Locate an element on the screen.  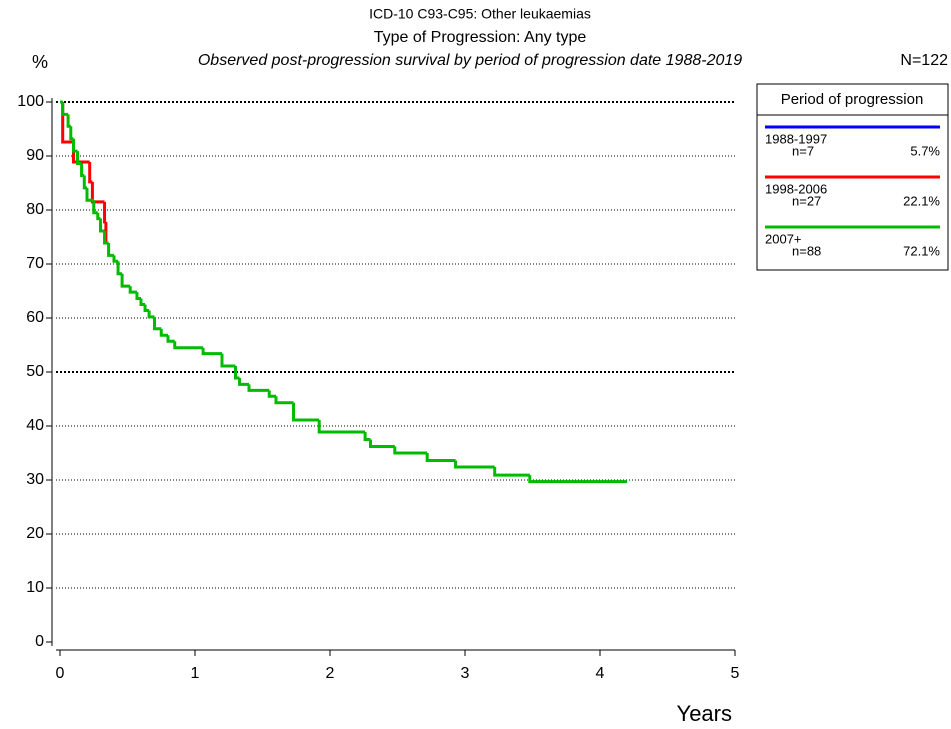
legend-name: 1998-2006 is located at coordinates (796, 188).